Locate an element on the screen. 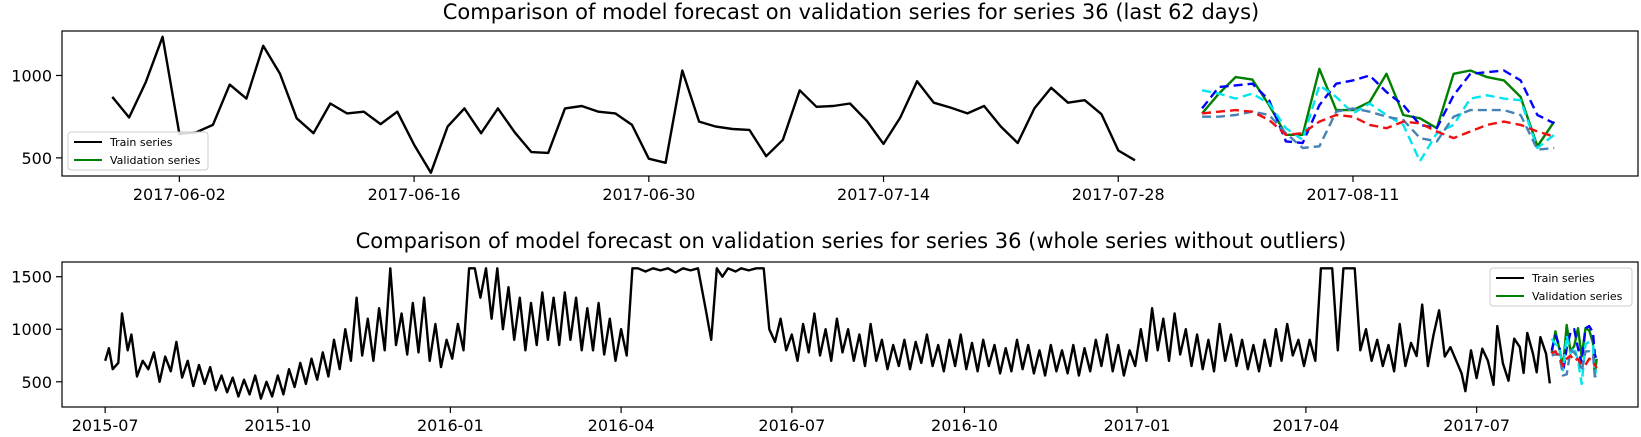 The width and height of the screenshot is (1641, 437). x-tick-label: 2017-06-16 is located at coordinates (414, 194).